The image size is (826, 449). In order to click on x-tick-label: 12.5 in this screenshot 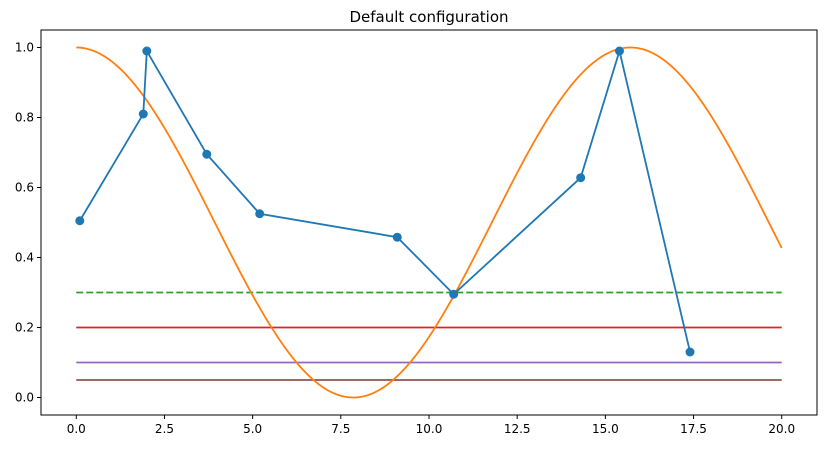, I will do `click(517, 429)`.